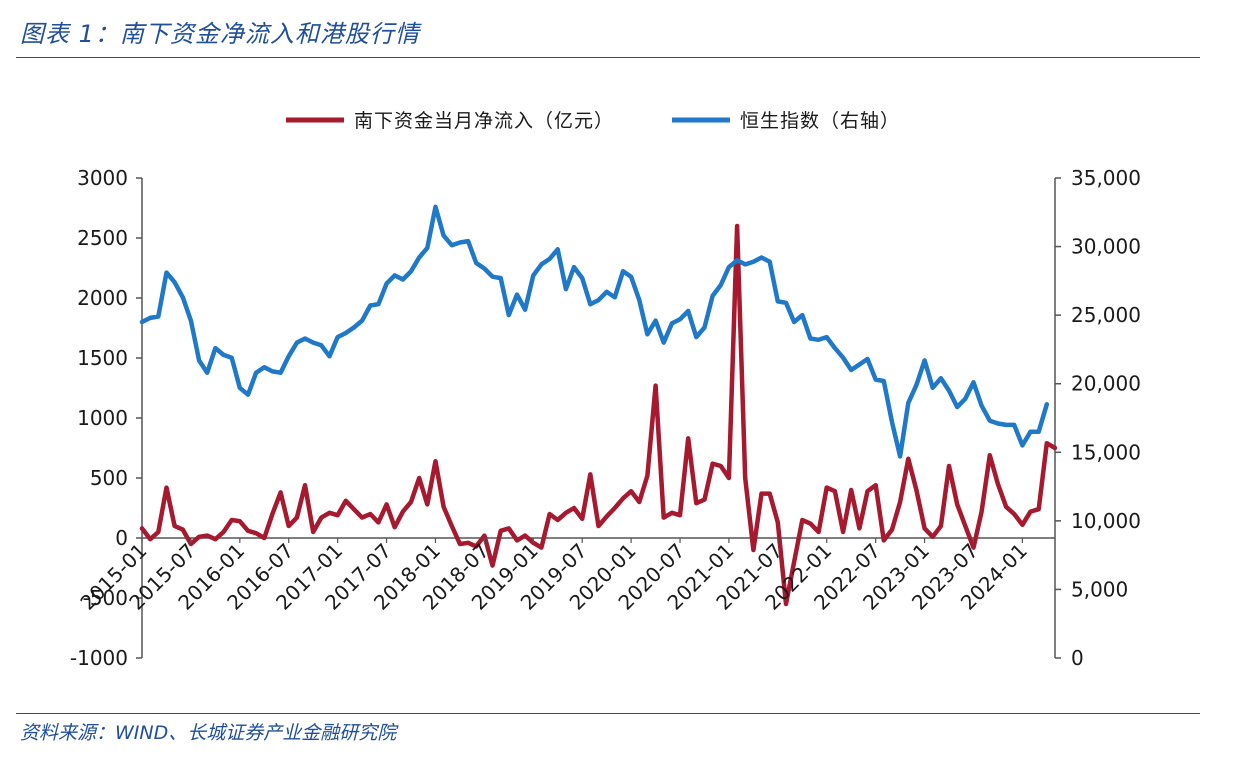 The width and height of the screenshot is (1252, 771). What do you see at coordinates (1106, 247) in the screenshot?
I see `right-tick-label: 30,000` at bounding box center [1106, 247].